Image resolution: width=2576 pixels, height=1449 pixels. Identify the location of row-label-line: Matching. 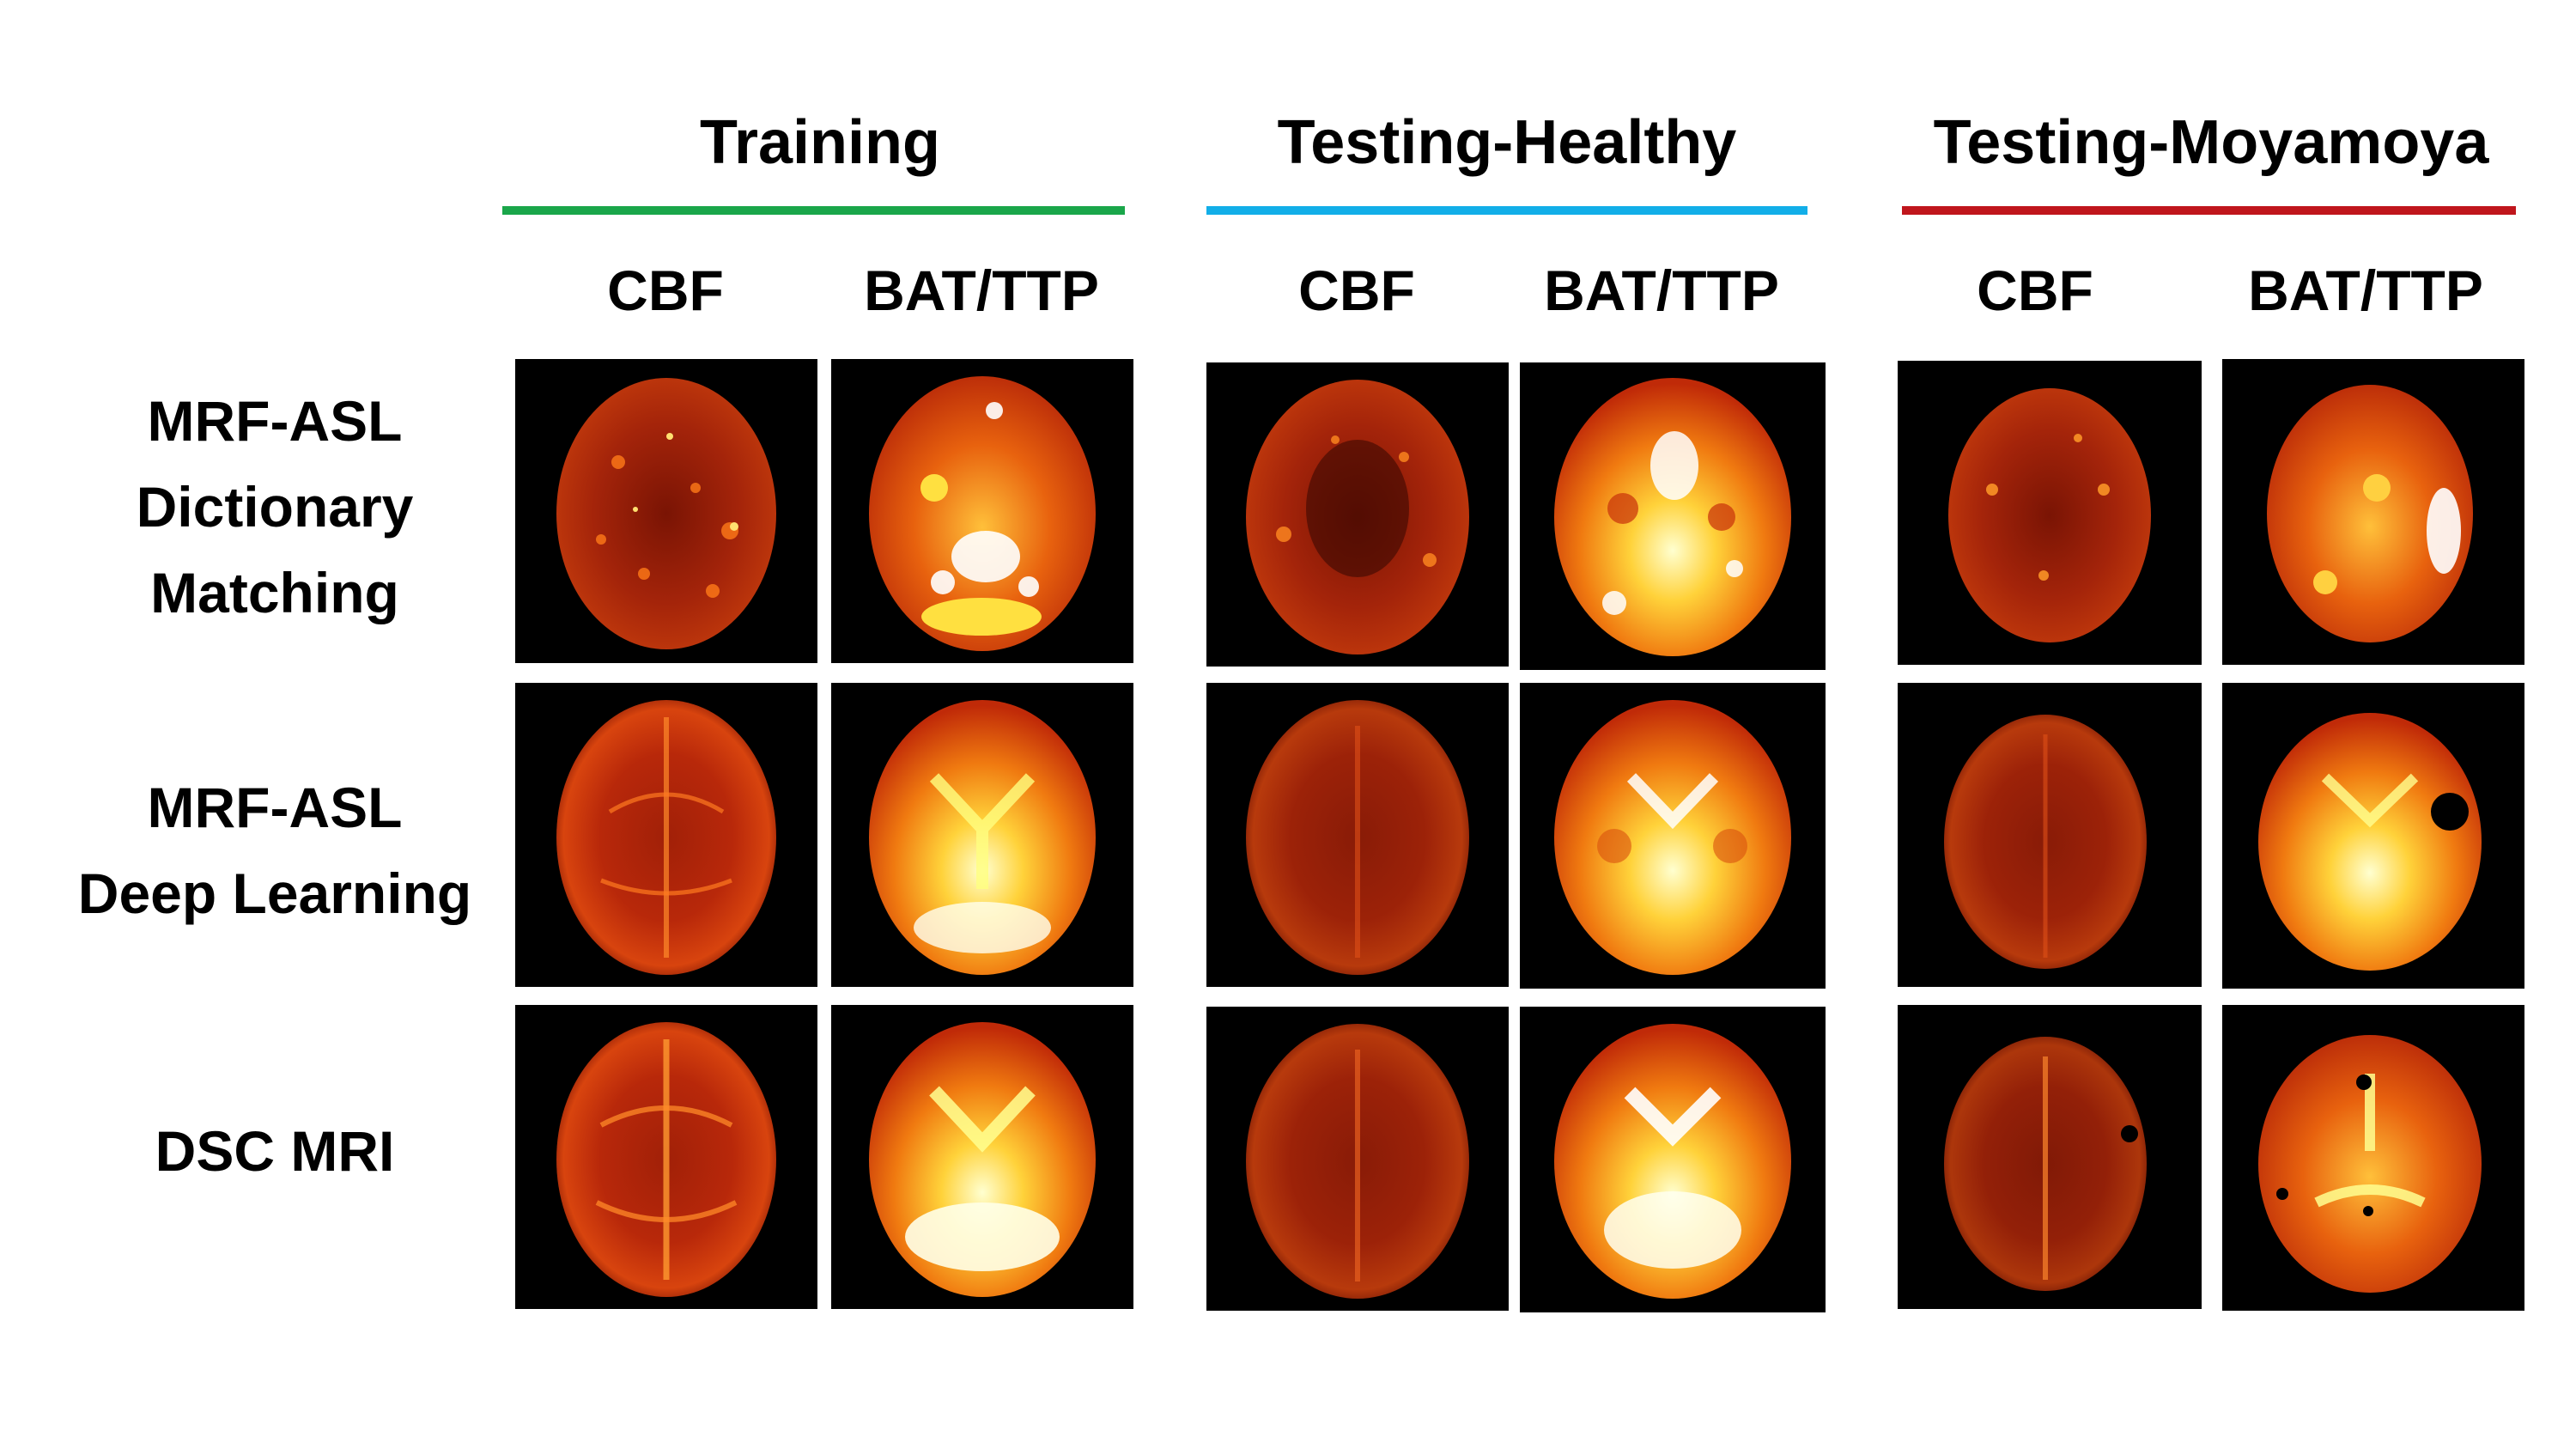
(274, 592).